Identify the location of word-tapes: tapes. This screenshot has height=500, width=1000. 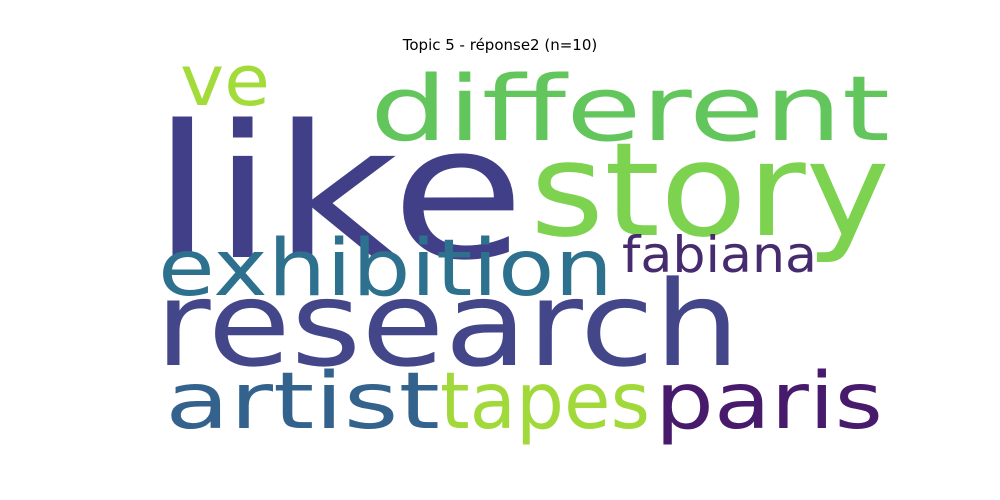
(545, 402).